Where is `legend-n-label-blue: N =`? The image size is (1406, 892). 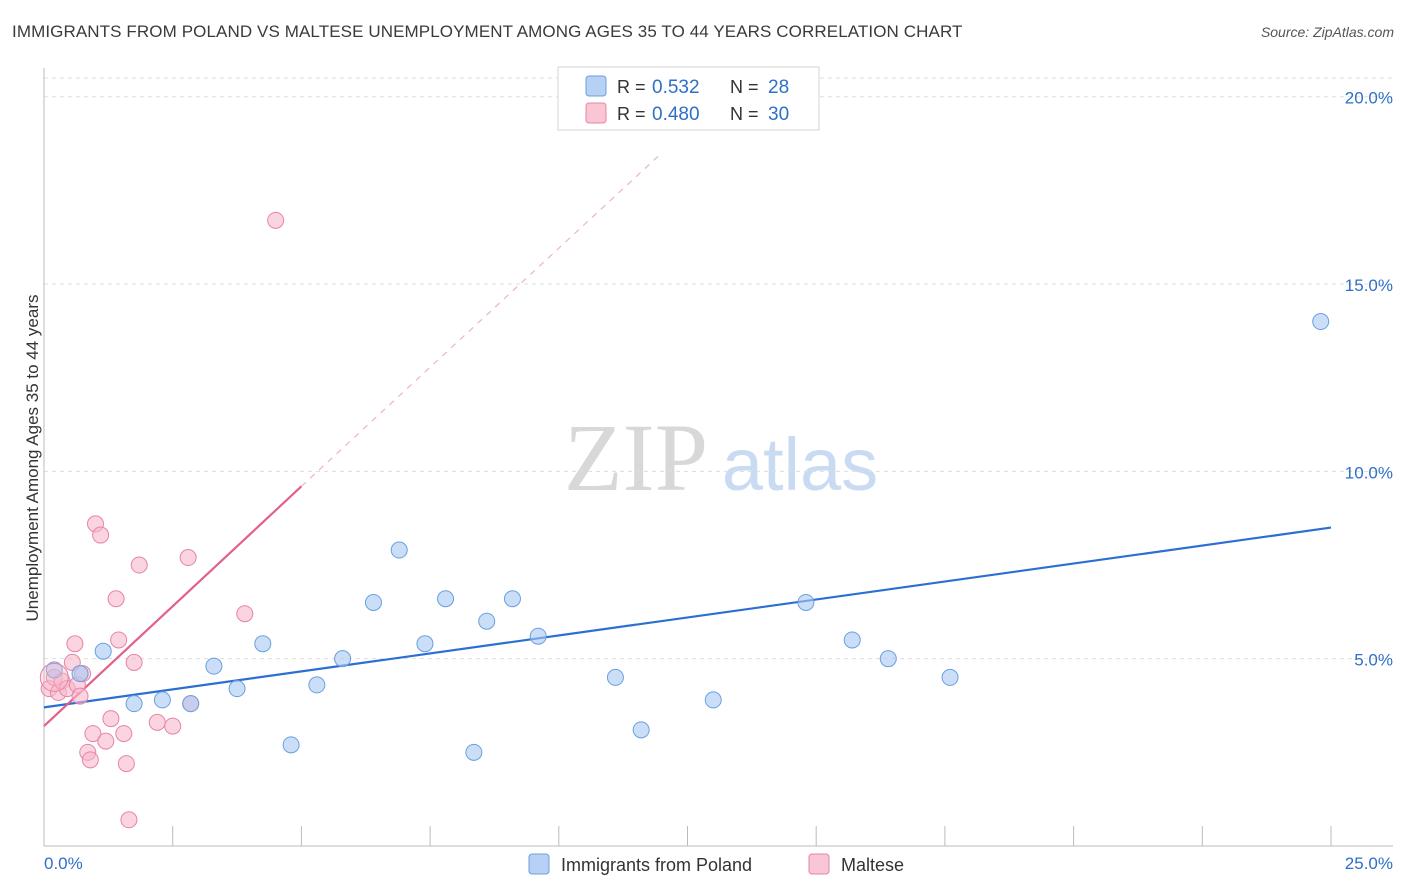
legend-n-label-blue: N = is located at coordinates (744, 87).